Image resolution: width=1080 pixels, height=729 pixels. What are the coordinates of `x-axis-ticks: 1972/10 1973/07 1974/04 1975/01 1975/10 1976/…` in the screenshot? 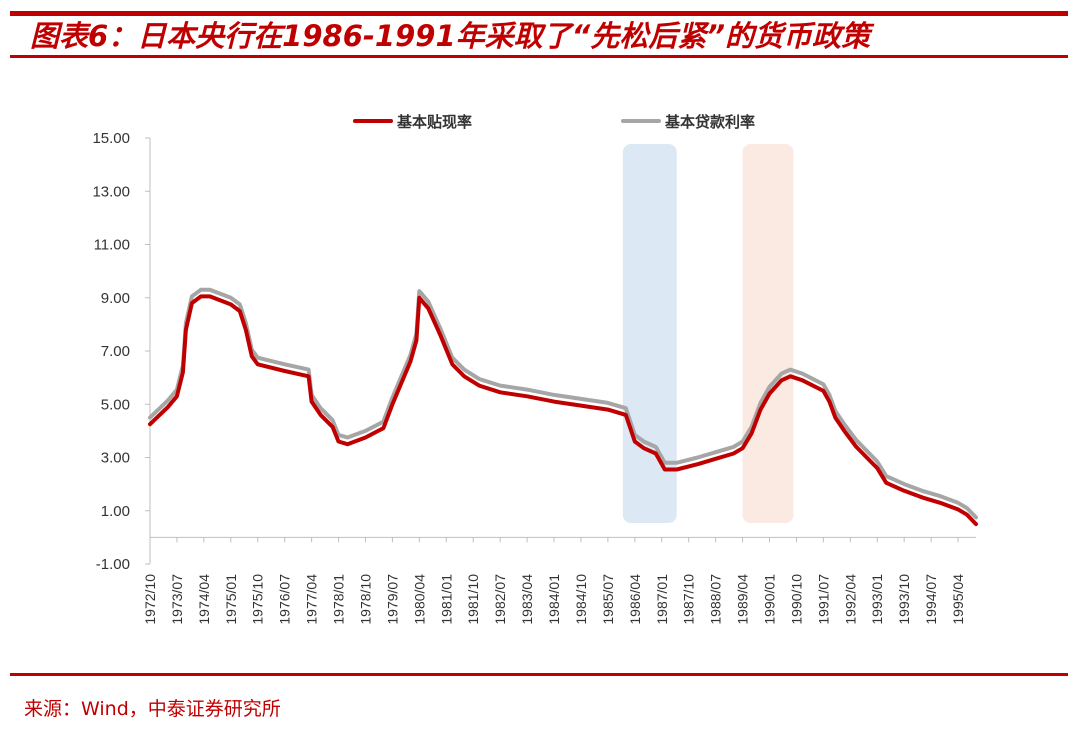 It's located at (554, 581).